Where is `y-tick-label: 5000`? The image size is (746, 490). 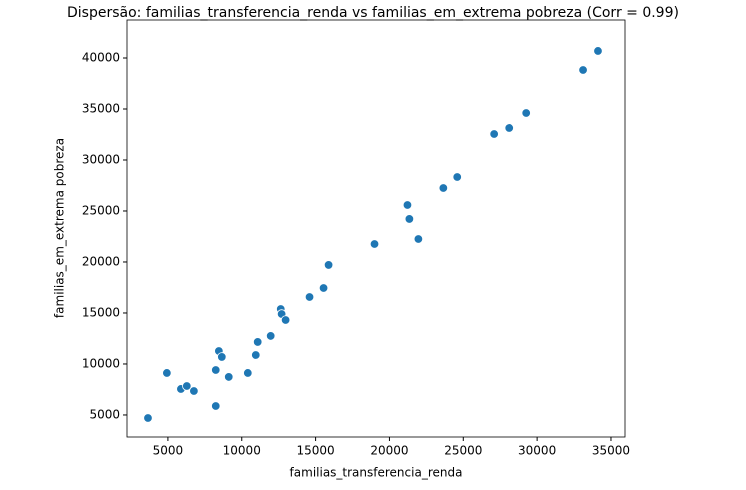
y-tick-label: 5000 is located at coordinates (104, 414).